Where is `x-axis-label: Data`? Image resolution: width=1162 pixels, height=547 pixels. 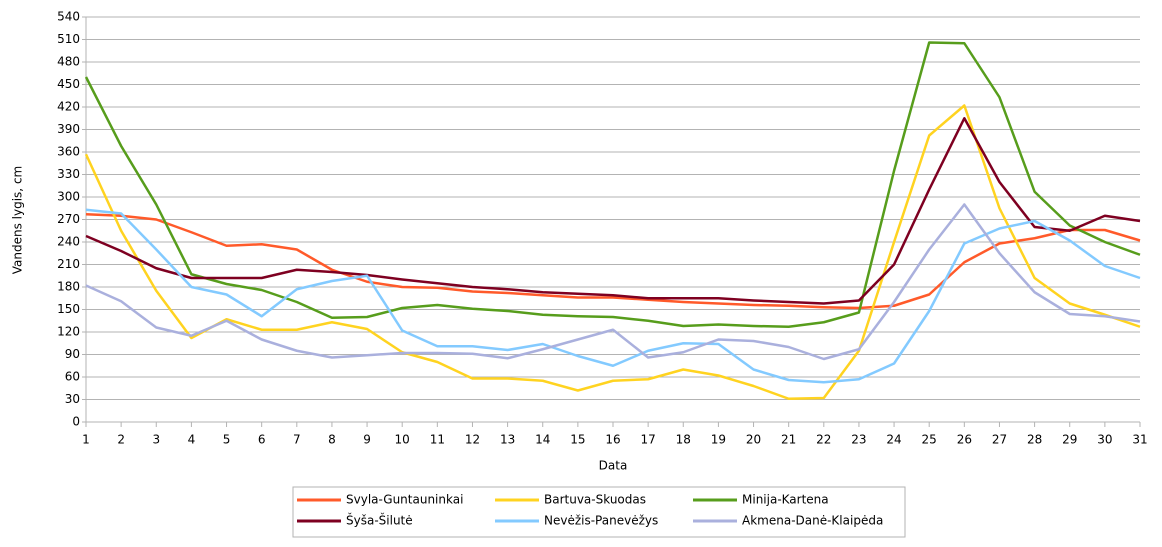
x-axis-label: Data is located at coordinates (613, 466).